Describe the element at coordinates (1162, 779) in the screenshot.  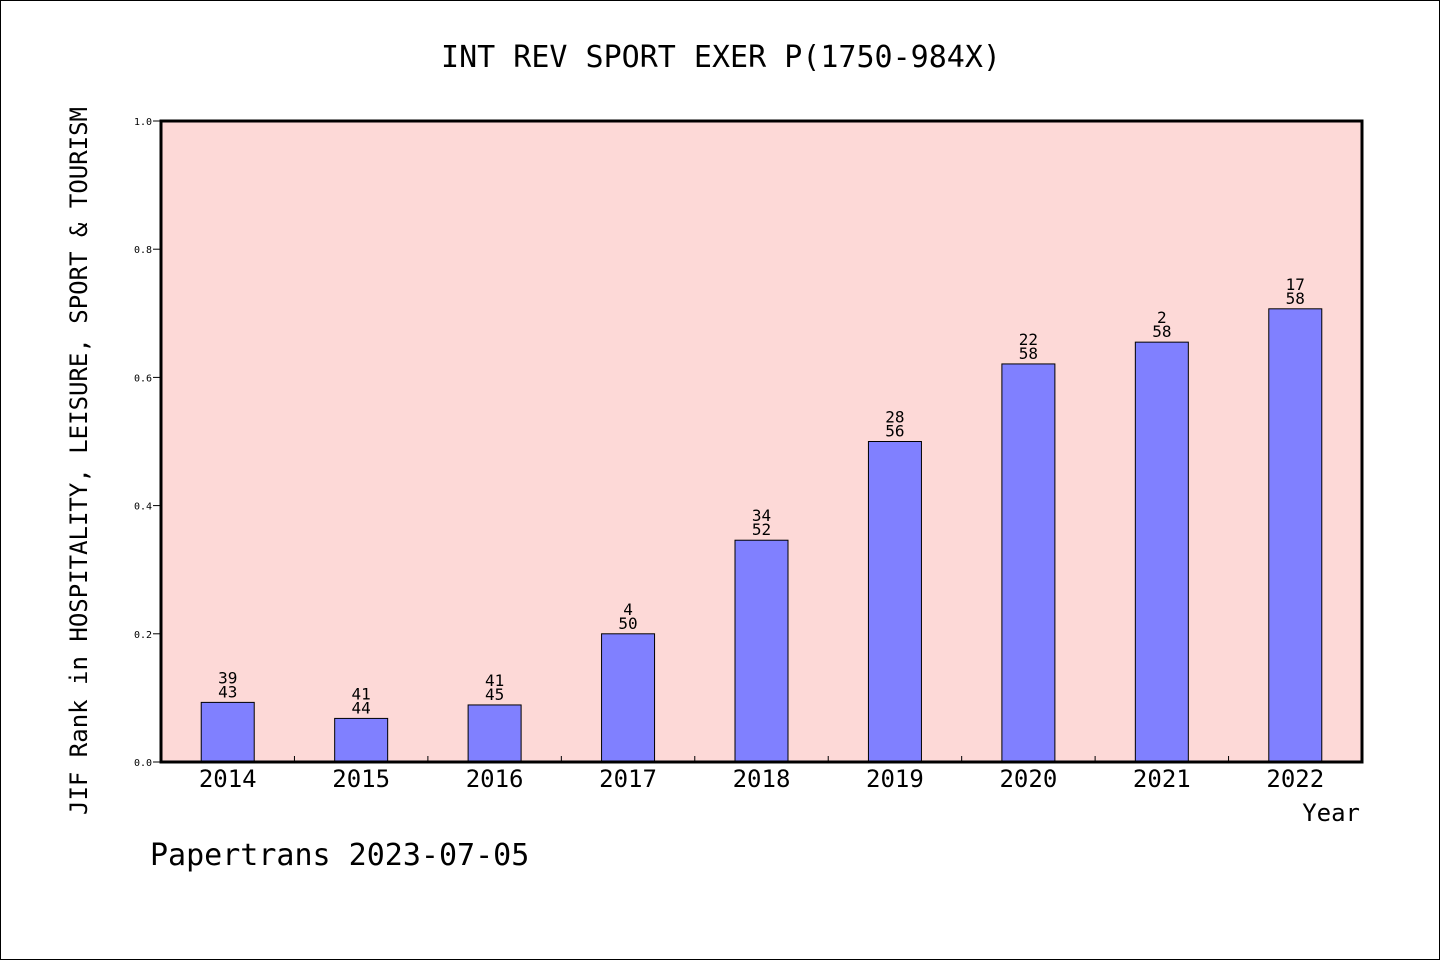
I see `x-tick-label: 2021` at that location.